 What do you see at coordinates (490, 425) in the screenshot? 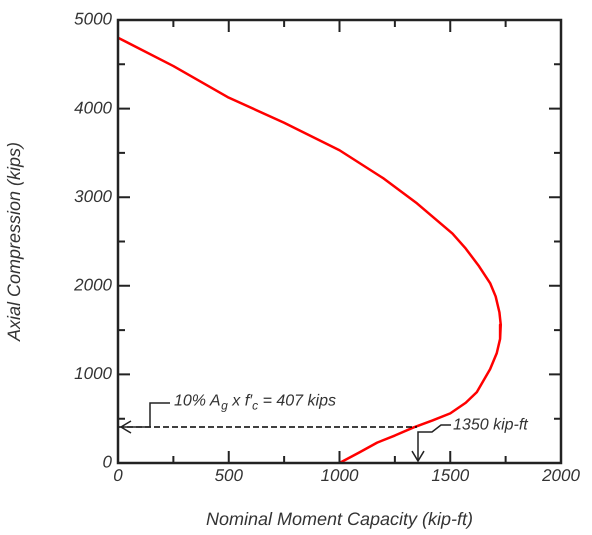
I see `annotation: 1350 kip-ft` at bounding box center [490, 425].